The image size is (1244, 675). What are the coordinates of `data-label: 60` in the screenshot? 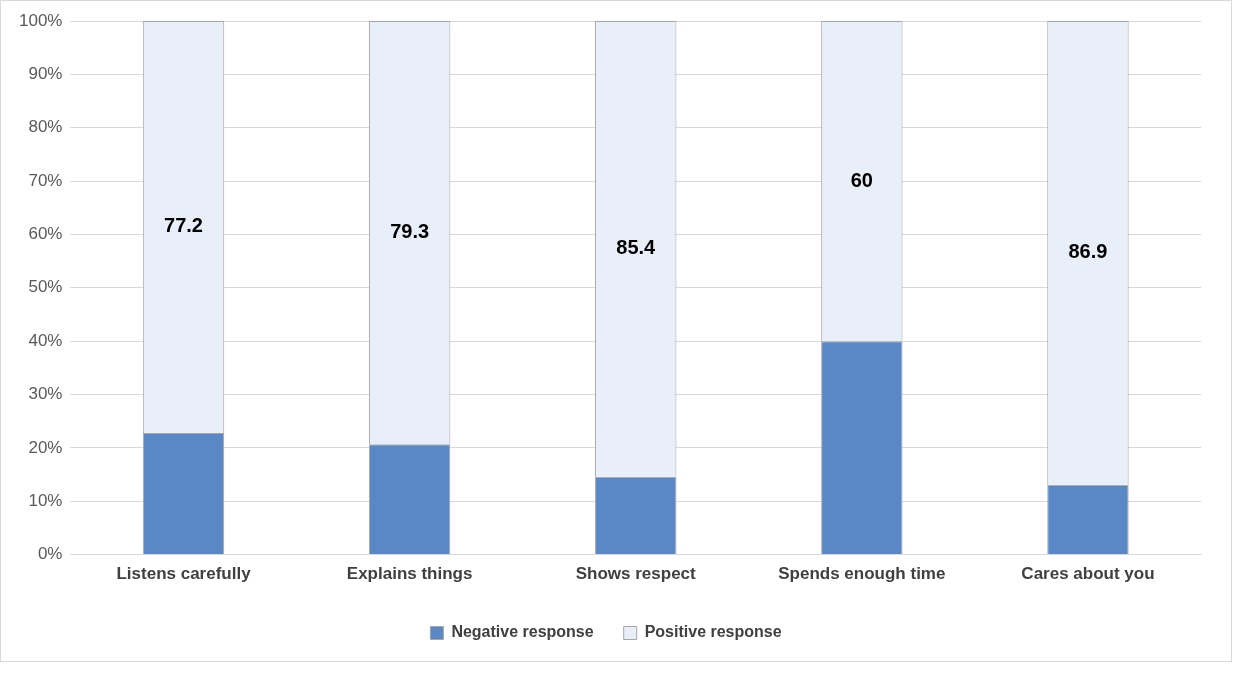 It's located at (861, 179).